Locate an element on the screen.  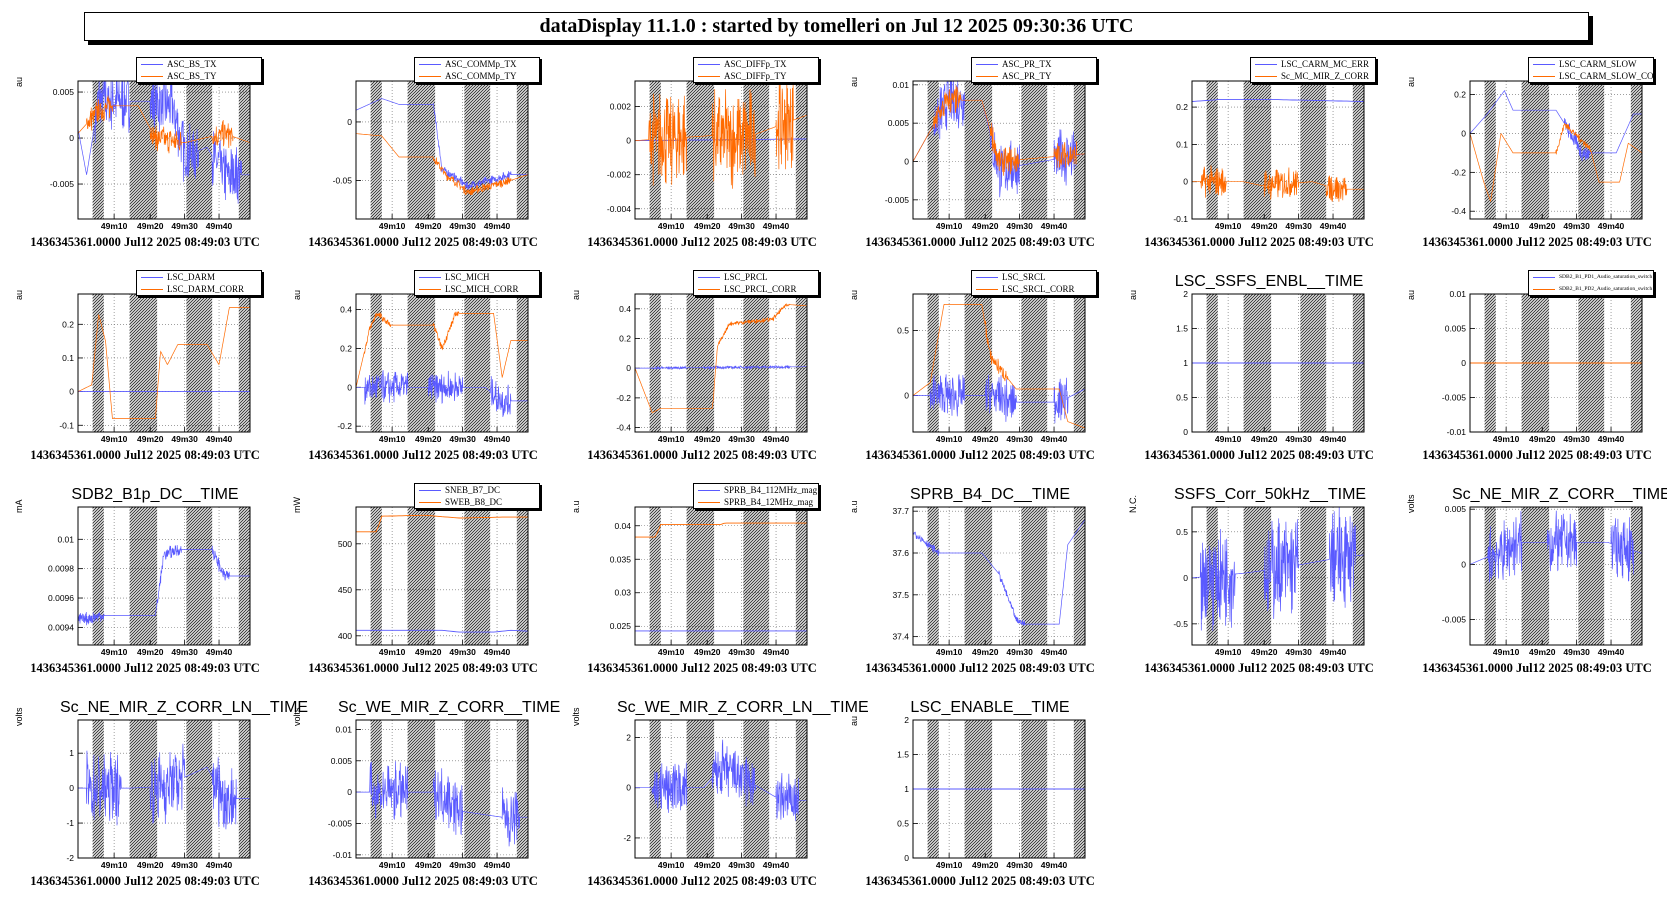
legend-entry: LSC_DARM is located at coordinates (199, 277).